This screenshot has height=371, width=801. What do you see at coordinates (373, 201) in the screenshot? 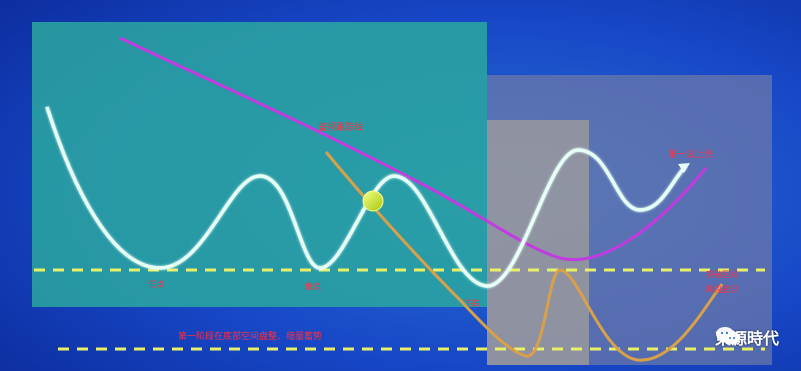
I see `green-ball-marker` at bounding box center [373, 201].